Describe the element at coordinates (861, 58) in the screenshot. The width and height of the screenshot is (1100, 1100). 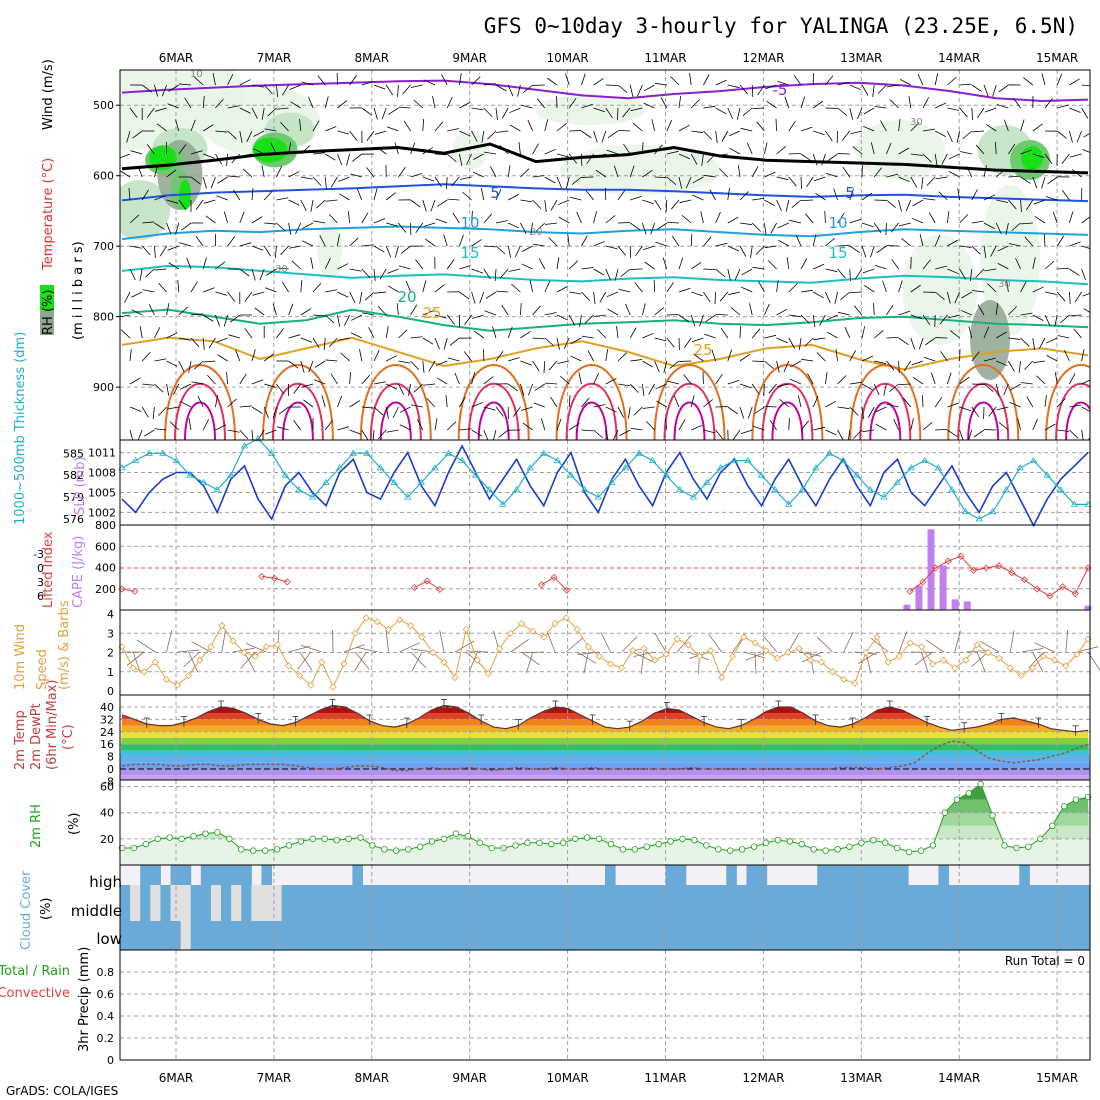
I see `top-date-13MAR: 13MAR` at that location.